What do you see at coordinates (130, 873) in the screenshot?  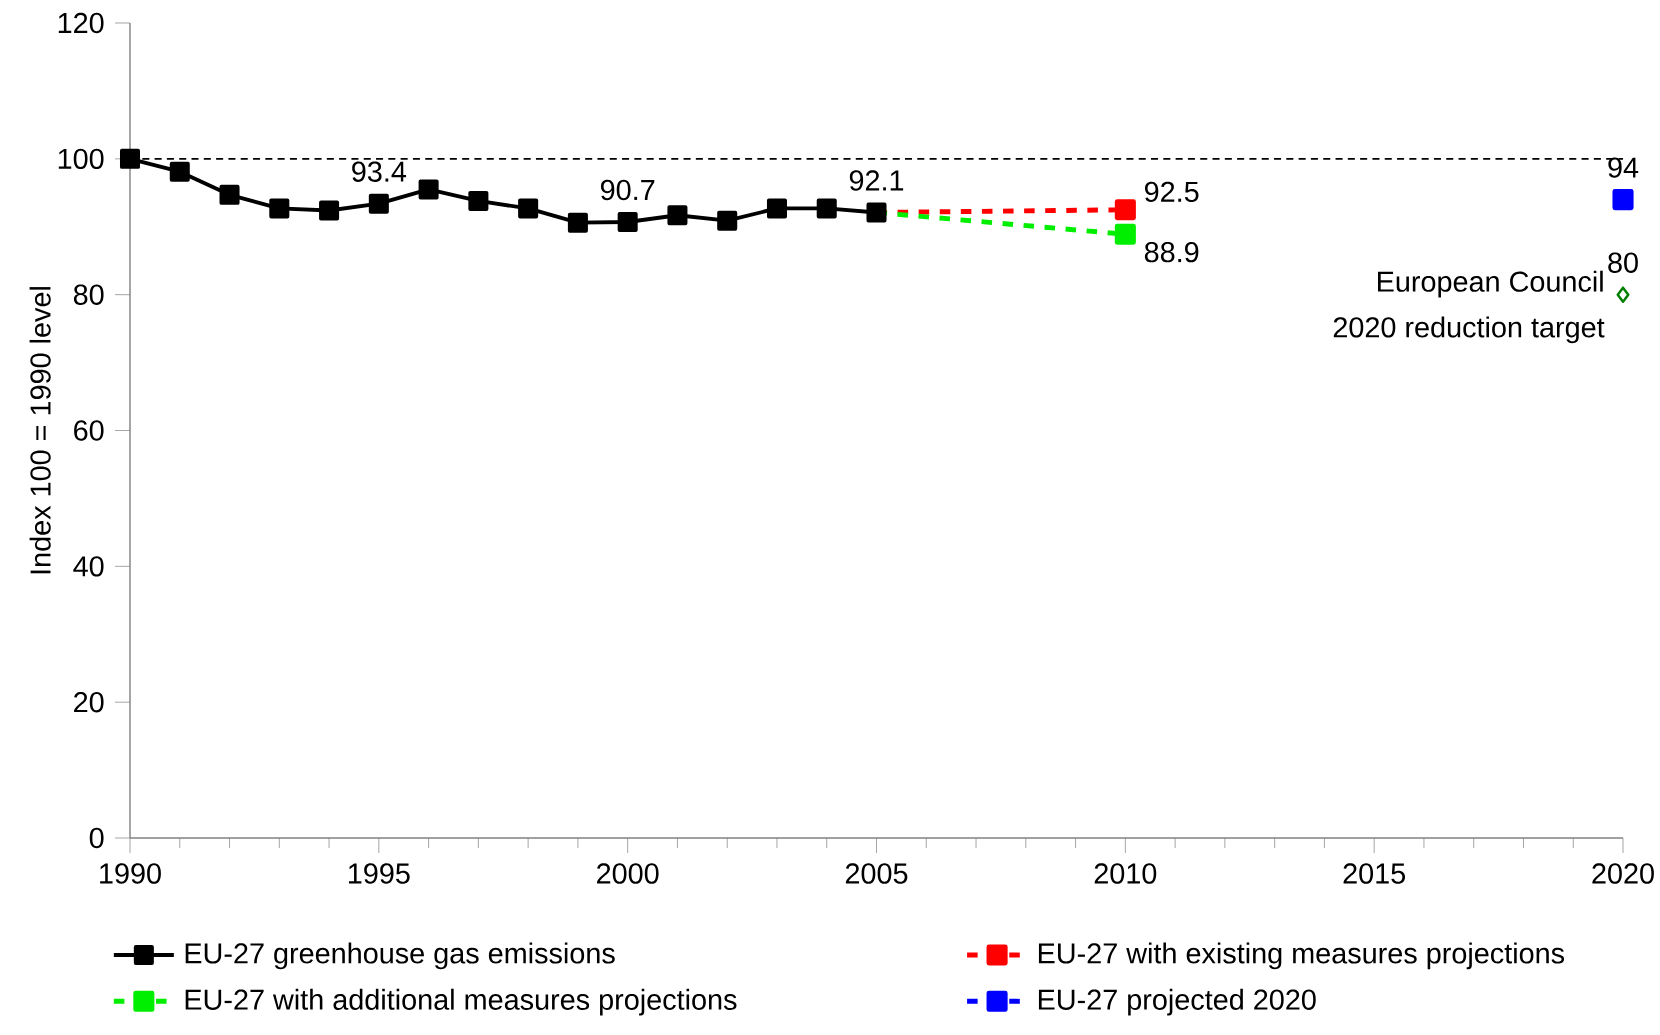 I see `x-tick-label: 1990` at bounding box center [130, 873].